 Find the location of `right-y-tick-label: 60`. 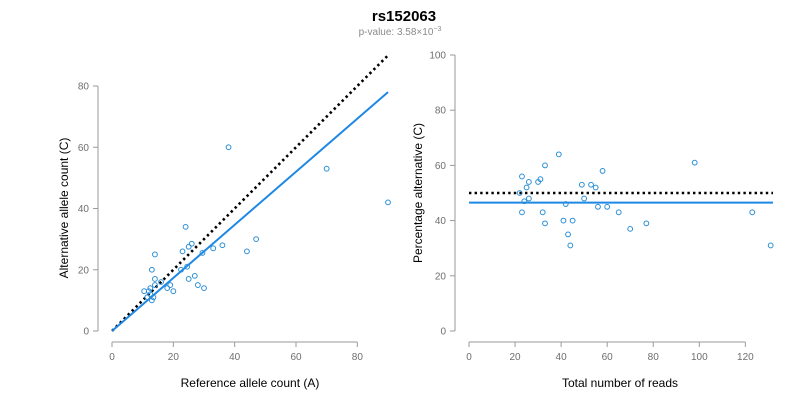

right-y-tick-label: 60 is located at coordinates (441, 166).